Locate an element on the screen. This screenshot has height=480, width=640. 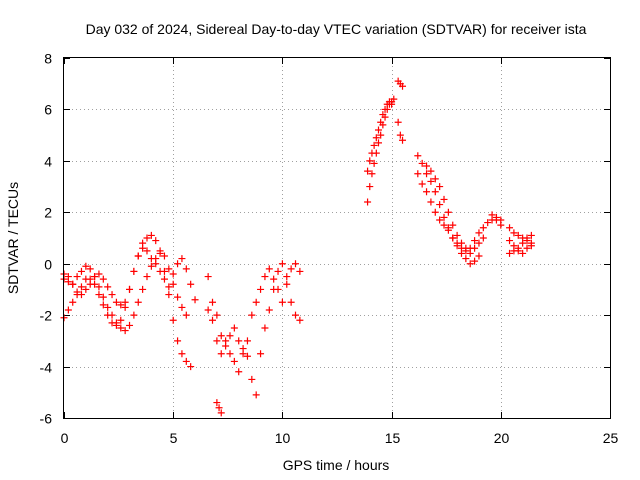
x-tick-label: 20 is located at coordinates (502, 438).